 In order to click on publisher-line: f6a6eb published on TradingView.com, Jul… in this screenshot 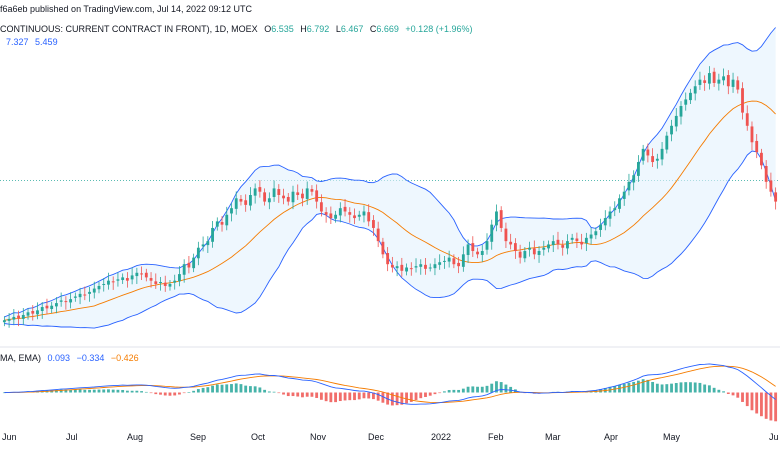, I will do `click(126, 9)`.